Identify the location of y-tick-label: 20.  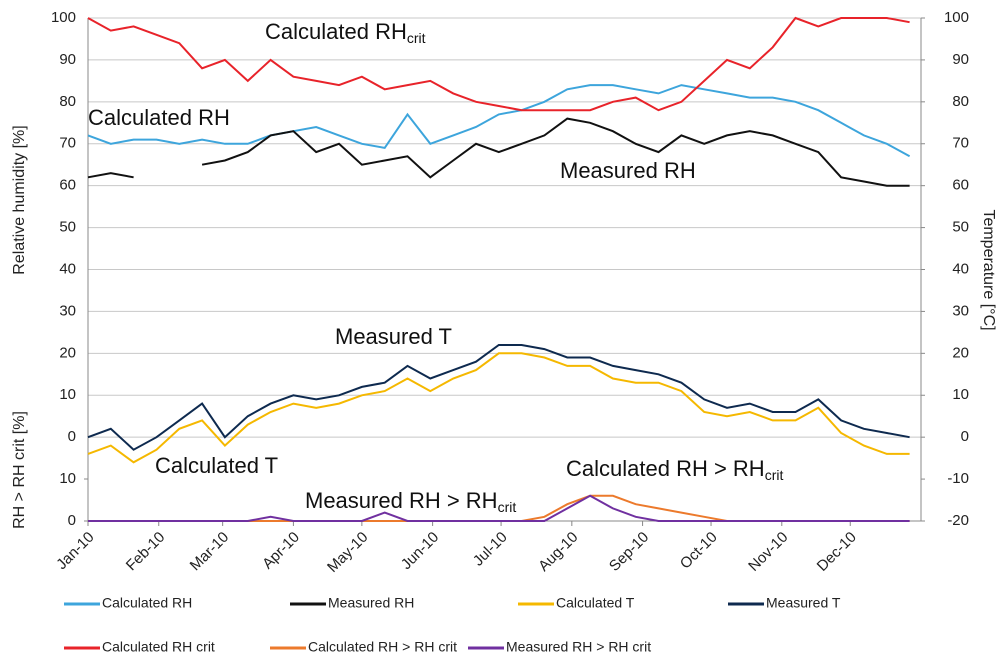
(67, 352).